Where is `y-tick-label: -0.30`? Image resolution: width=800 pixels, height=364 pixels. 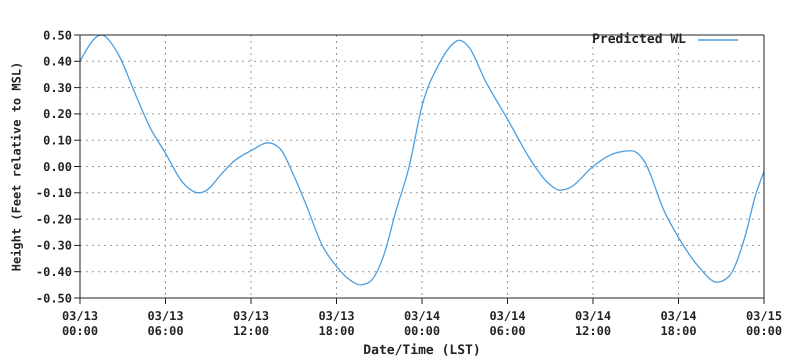 y-tick-label: -0.30 is located at coordinates (54, 245).